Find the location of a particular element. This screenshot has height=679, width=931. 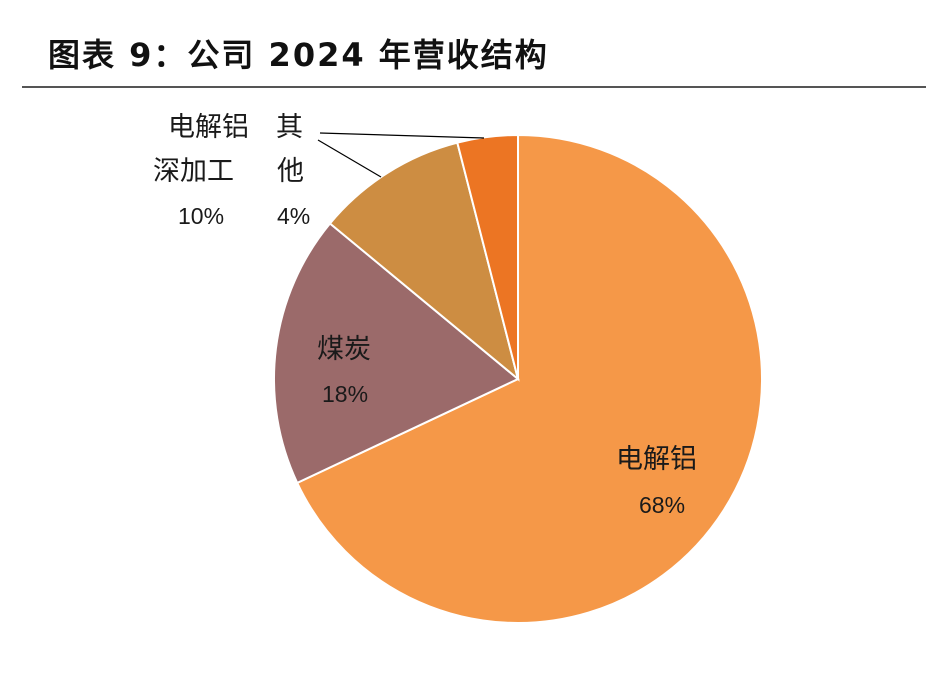

slice-coal is located at coordinates (396, 353).